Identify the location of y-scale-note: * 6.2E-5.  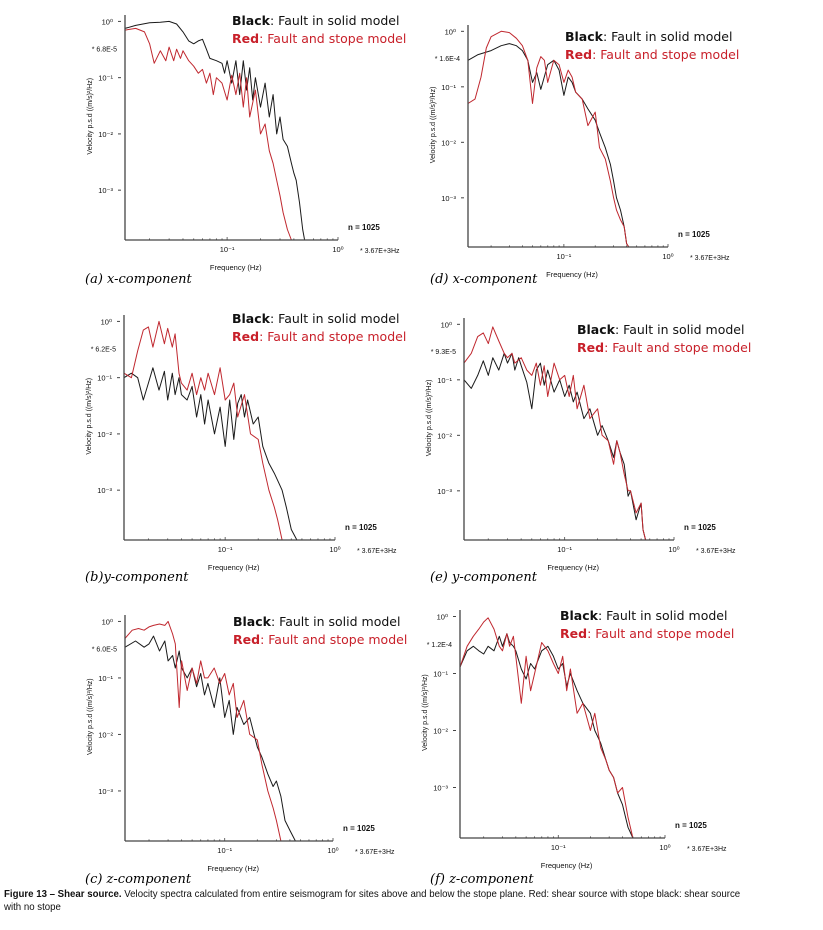
(103, 349).